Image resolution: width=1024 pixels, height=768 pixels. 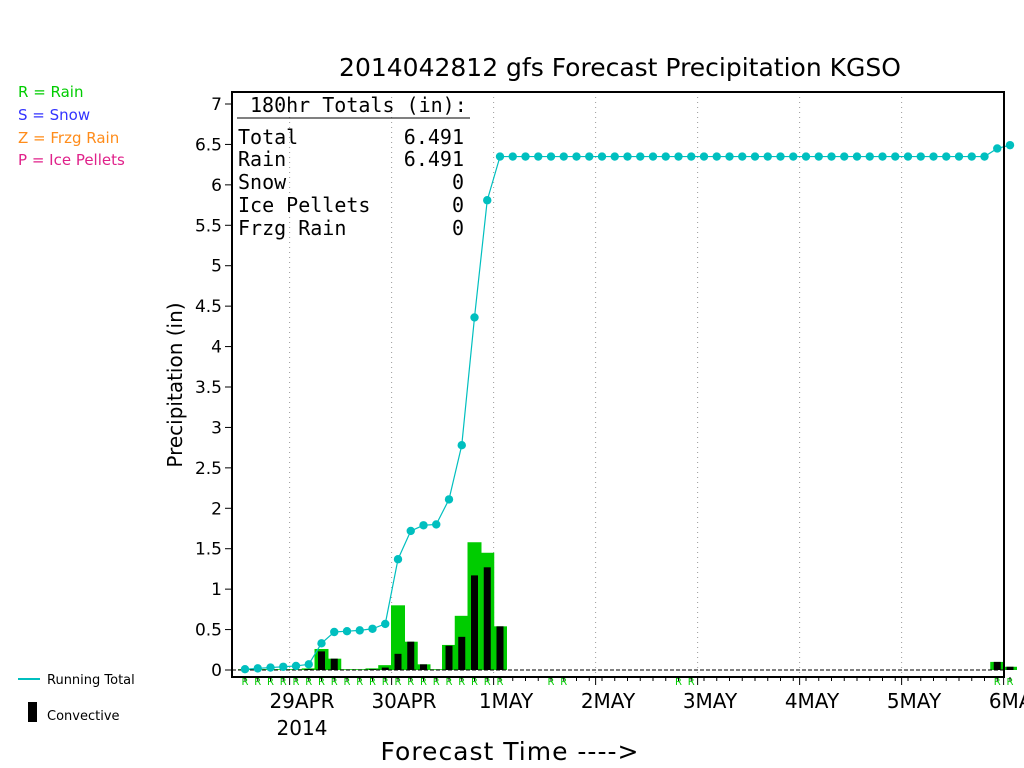 What do you see at coordinates (1006, 701) in the screenshot?
I see `x-tick-label: 6MAY` at bounding box center [1006, 701].